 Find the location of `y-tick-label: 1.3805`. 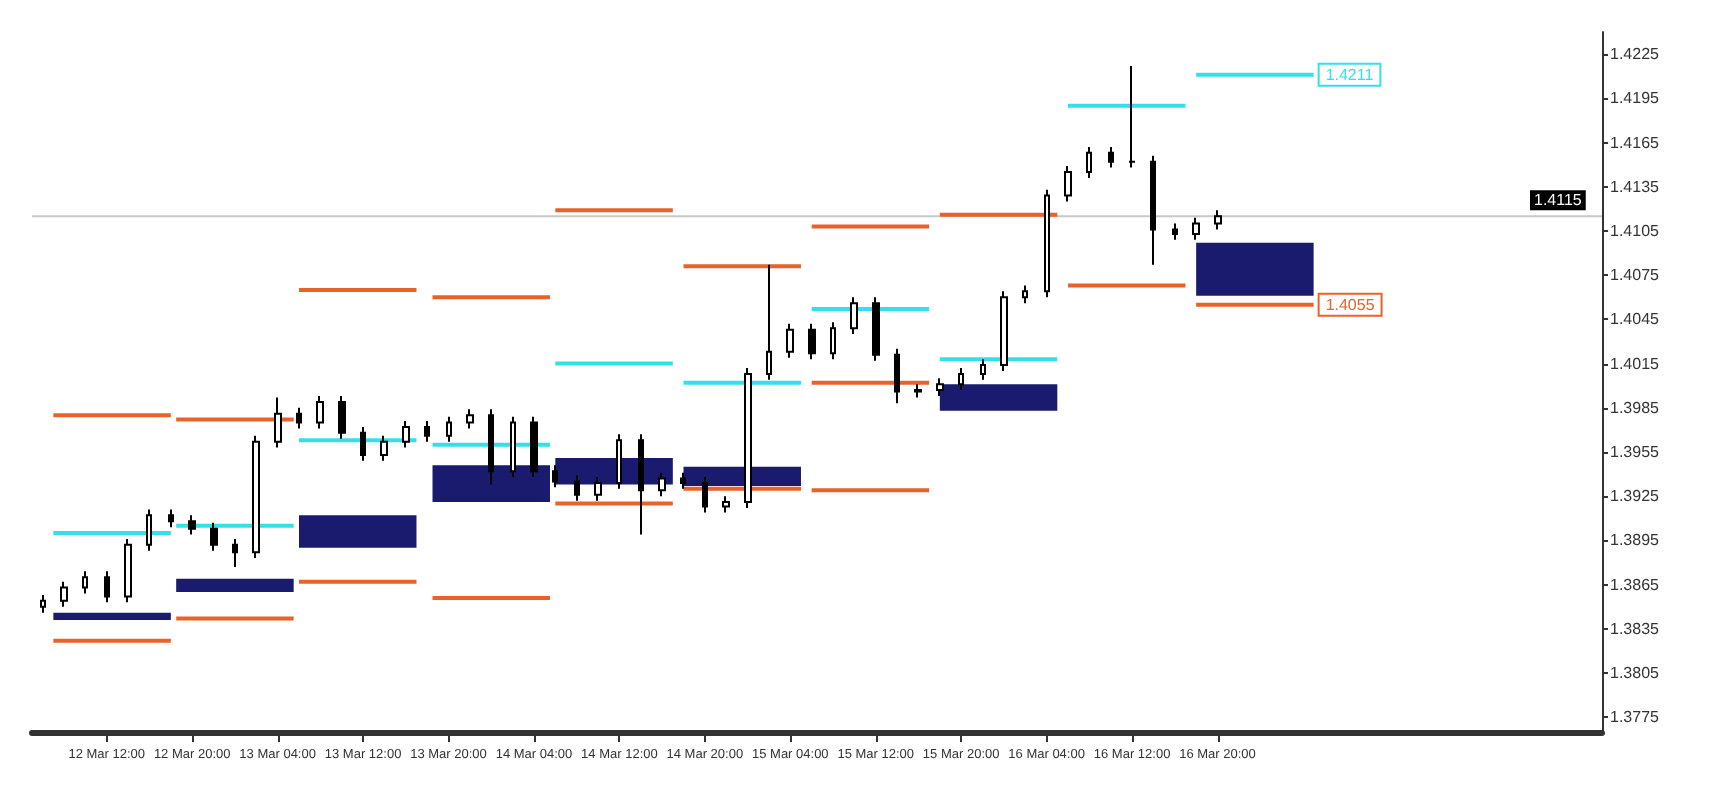

y-tick-label: 1.3805 is located at coordinates (1635, 673).